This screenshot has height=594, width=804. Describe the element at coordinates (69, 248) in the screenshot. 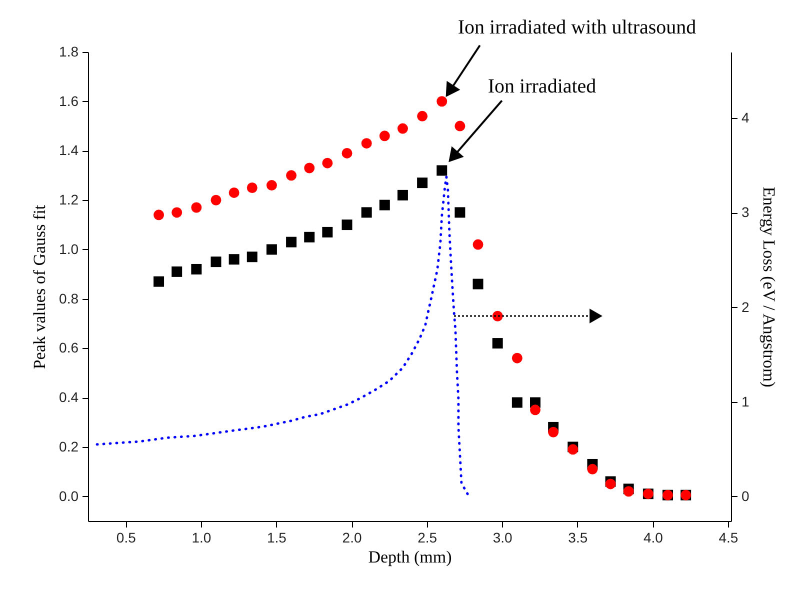

I see `y-tick-label: 1.0` at that location.